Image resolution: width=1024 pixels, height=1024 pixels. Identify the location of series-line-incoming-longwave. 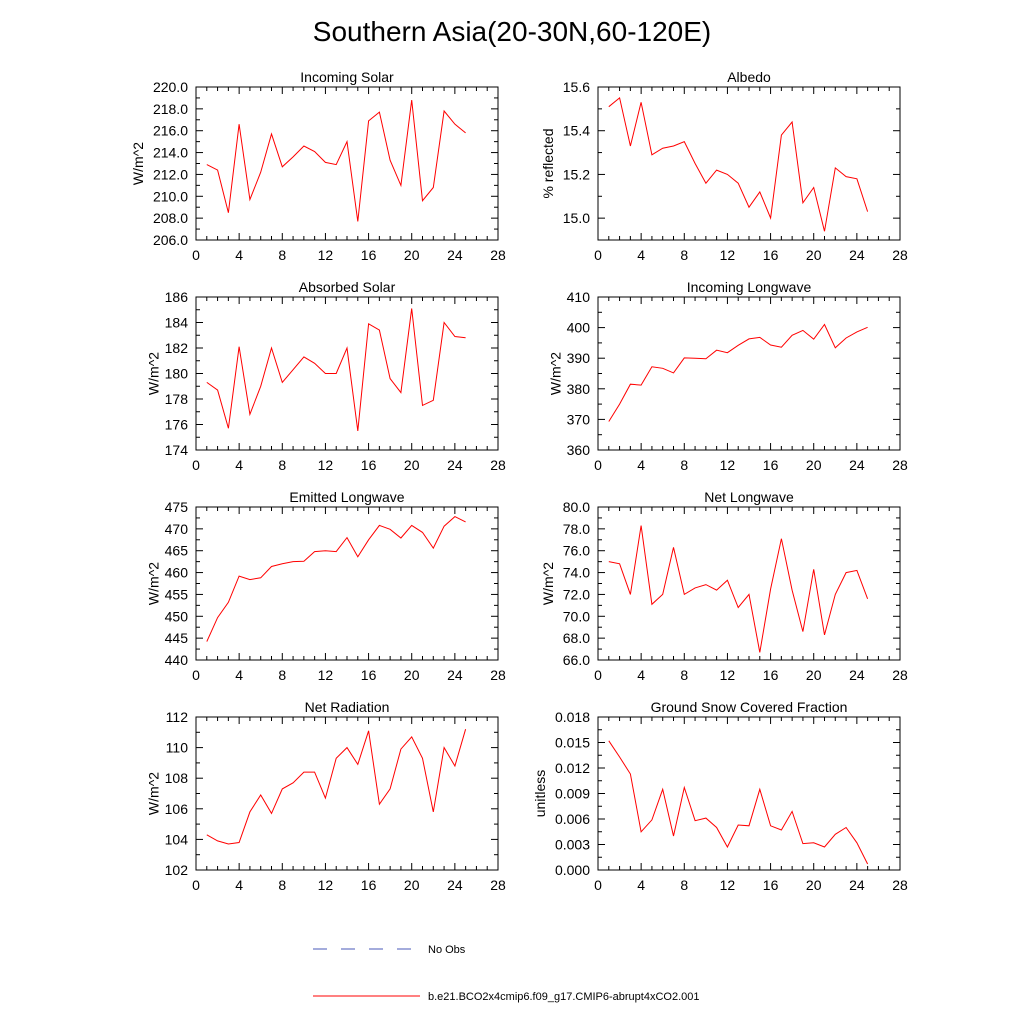
(738, 372).